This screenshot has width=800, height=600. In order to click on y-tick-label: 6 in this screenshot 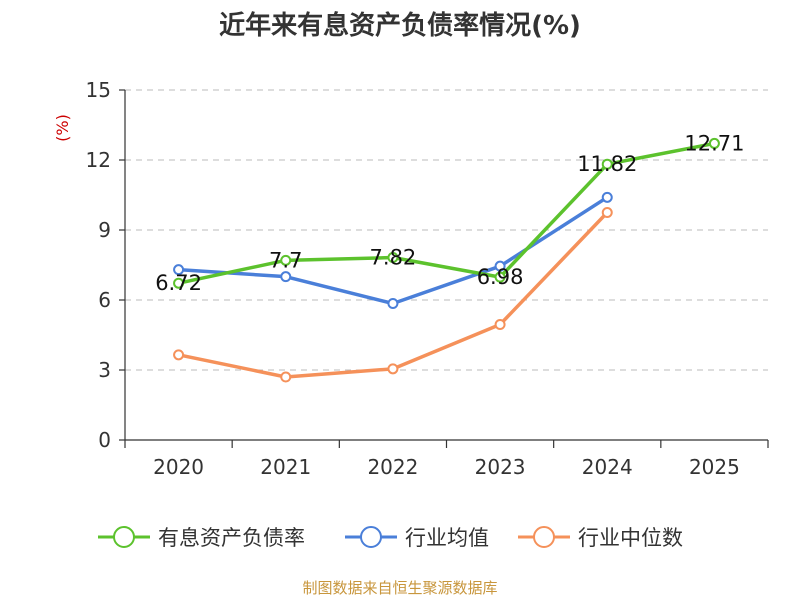, I will do `click(104, 300)`.